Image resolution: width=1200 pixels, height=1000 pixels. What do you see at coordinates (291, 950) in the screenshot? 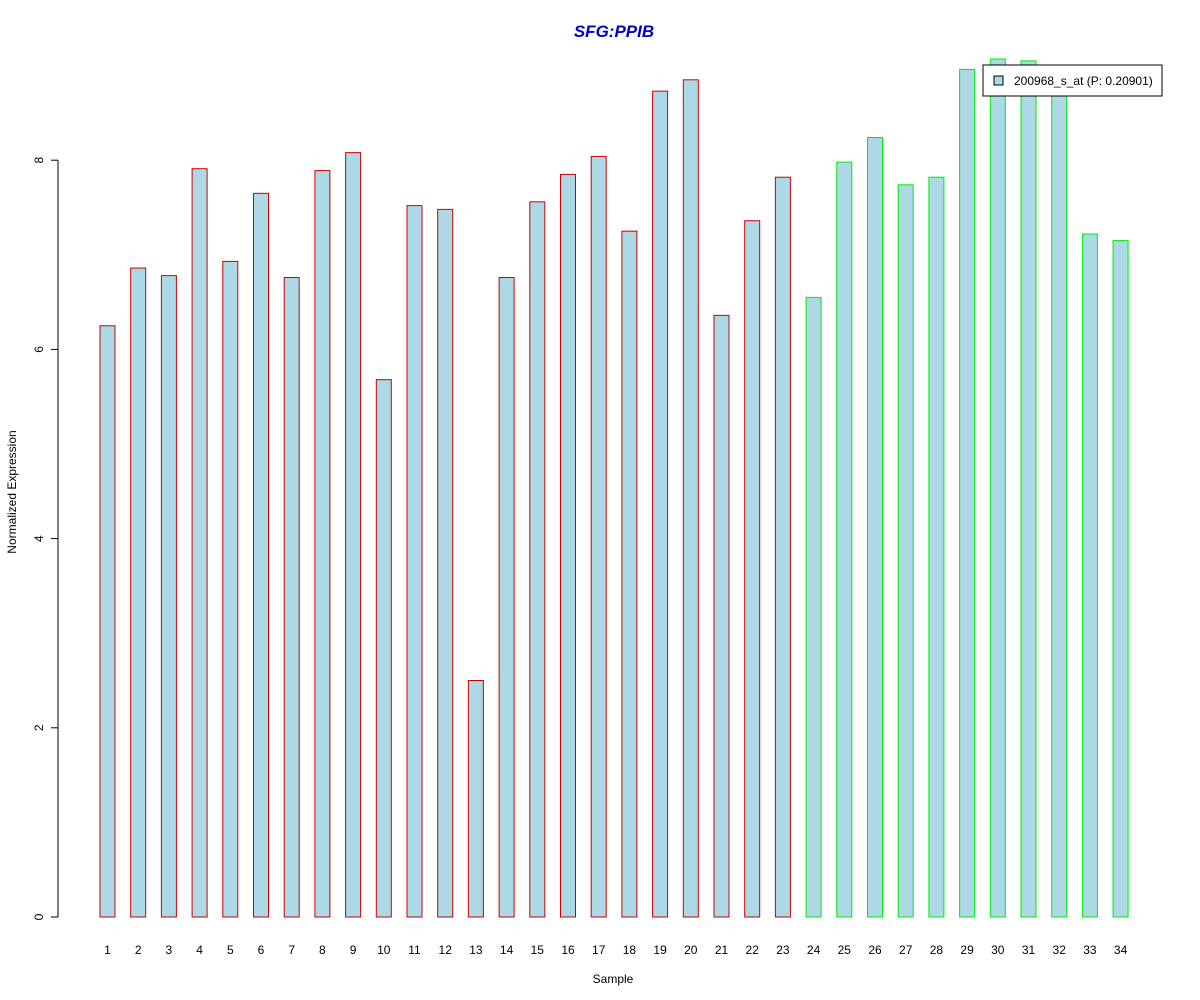
I see `x-tick-label: 7` at bounding box center [291, 950].